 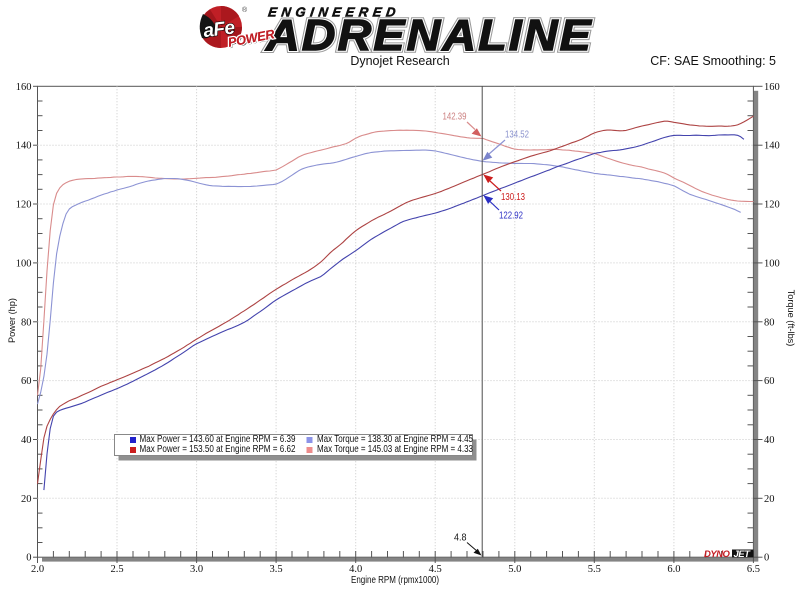 I want to click on svg-text: 122.92, so click(x=511, y=216).